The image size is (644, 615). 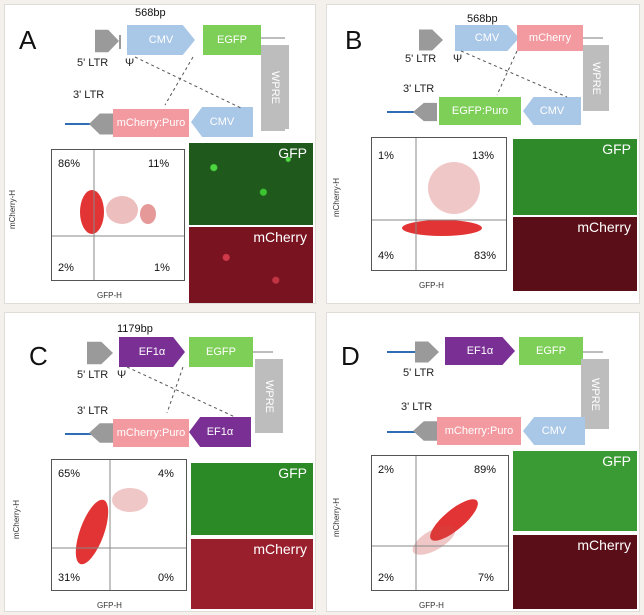 What do you see at coordinates (69, 578) in the screenshot?
I see `quadrant-ll: 31%` at bounding box center [69, 578].